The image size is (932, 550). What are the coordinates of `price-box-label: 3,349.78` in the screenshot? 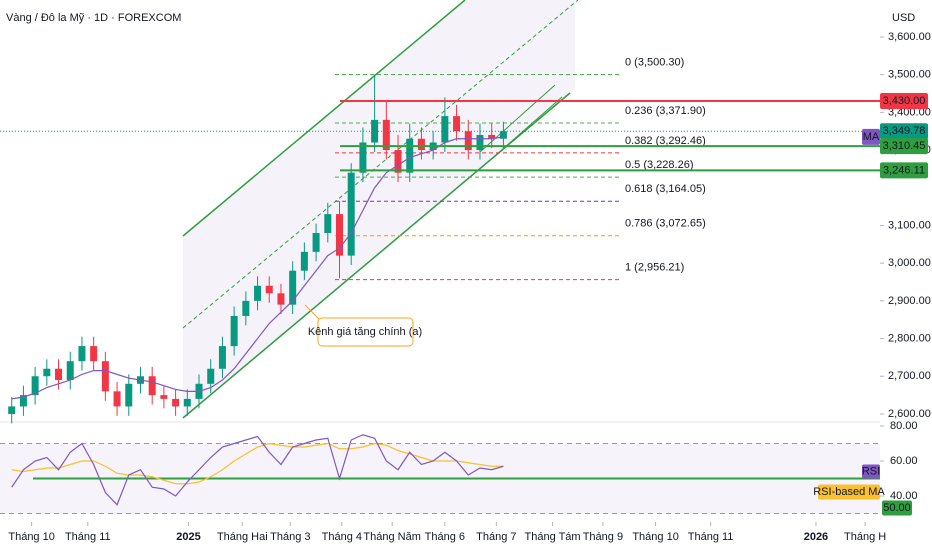 It's located at (904, 131).